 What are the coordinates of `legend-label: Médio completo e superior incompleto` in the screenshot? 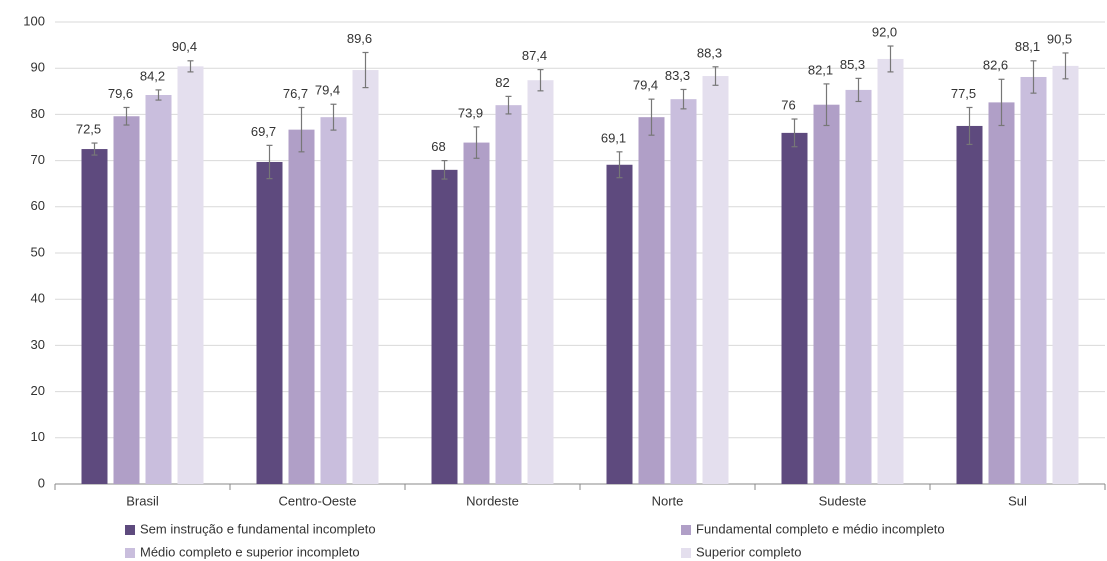 It's located at (250, 551).